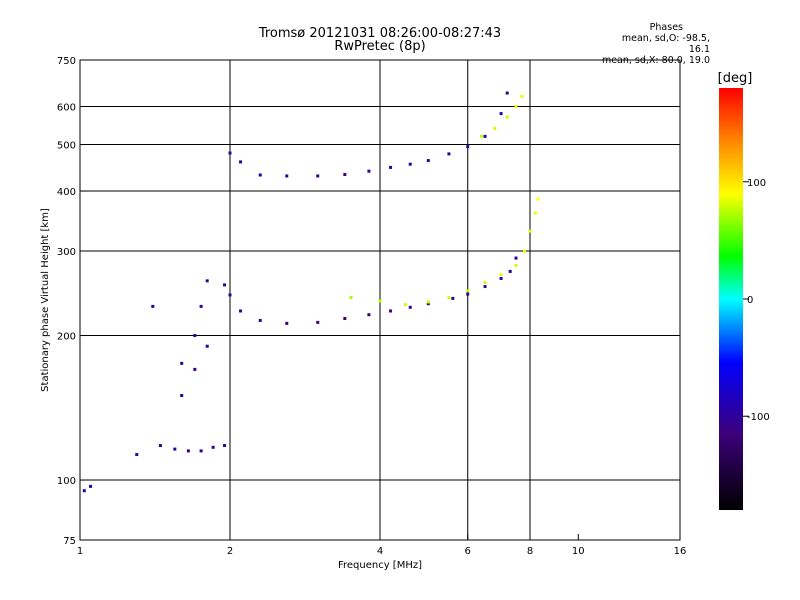 This screenshot has width=800, height=600. What do you see at coordinates (45, 300) in the screenshot?
I see `y-axis-label: Stationary phase Virtual Height [km]` at bounding box center [45, 300].